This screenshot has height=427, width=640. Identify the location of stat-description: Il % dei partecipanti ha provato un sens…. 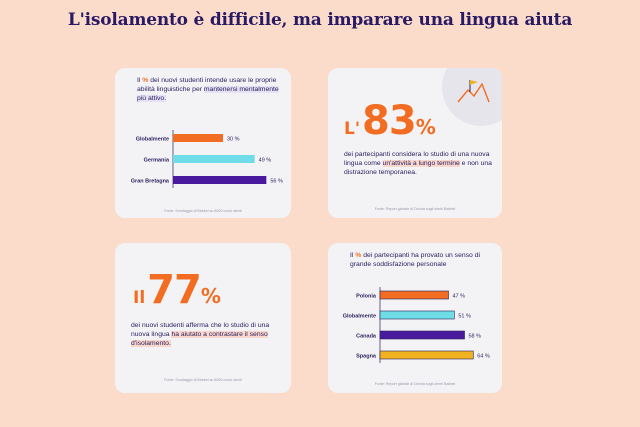
(421, 260).